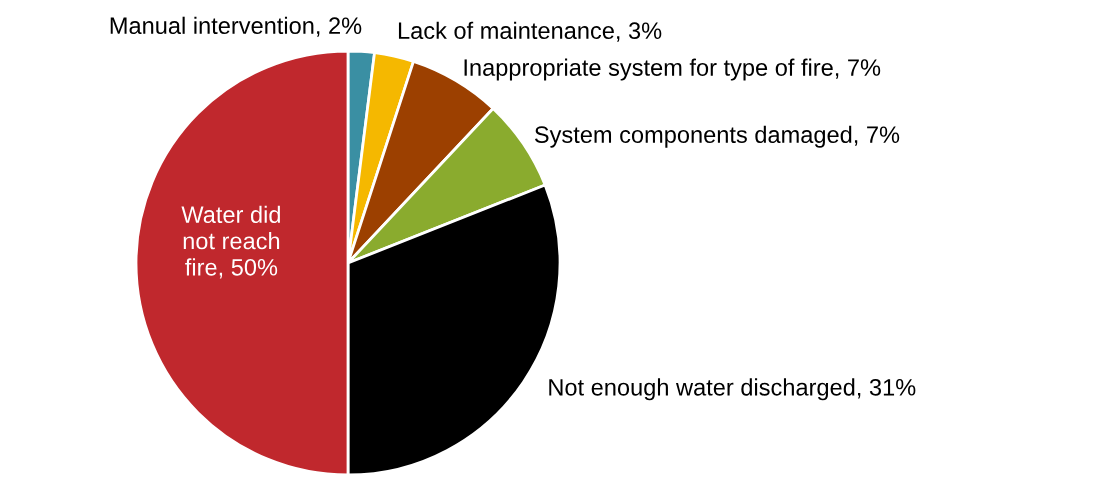 Image resolution: width=1112 pixels, height=479 pixels. Describe the element at coordinates (236, 26) in the screenshot. I see `slice-label: Manual intervention, 2%` at that location.